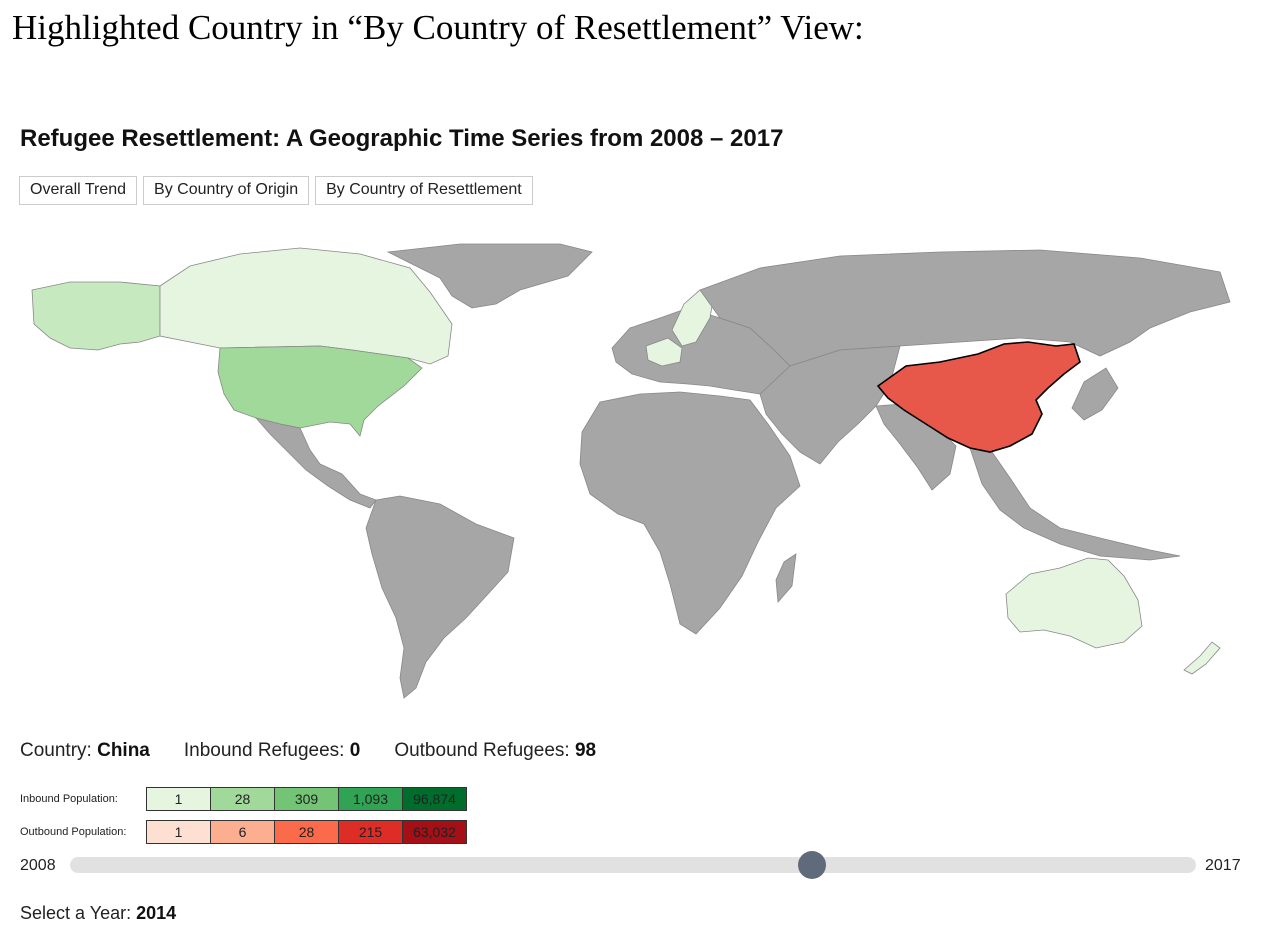 This screenshot has height=942, width=1284. What do you see at coordinates (1223, 865) in the screenshot?
I see `slider-max-label: 2017` at bounding box center [1223, 865].